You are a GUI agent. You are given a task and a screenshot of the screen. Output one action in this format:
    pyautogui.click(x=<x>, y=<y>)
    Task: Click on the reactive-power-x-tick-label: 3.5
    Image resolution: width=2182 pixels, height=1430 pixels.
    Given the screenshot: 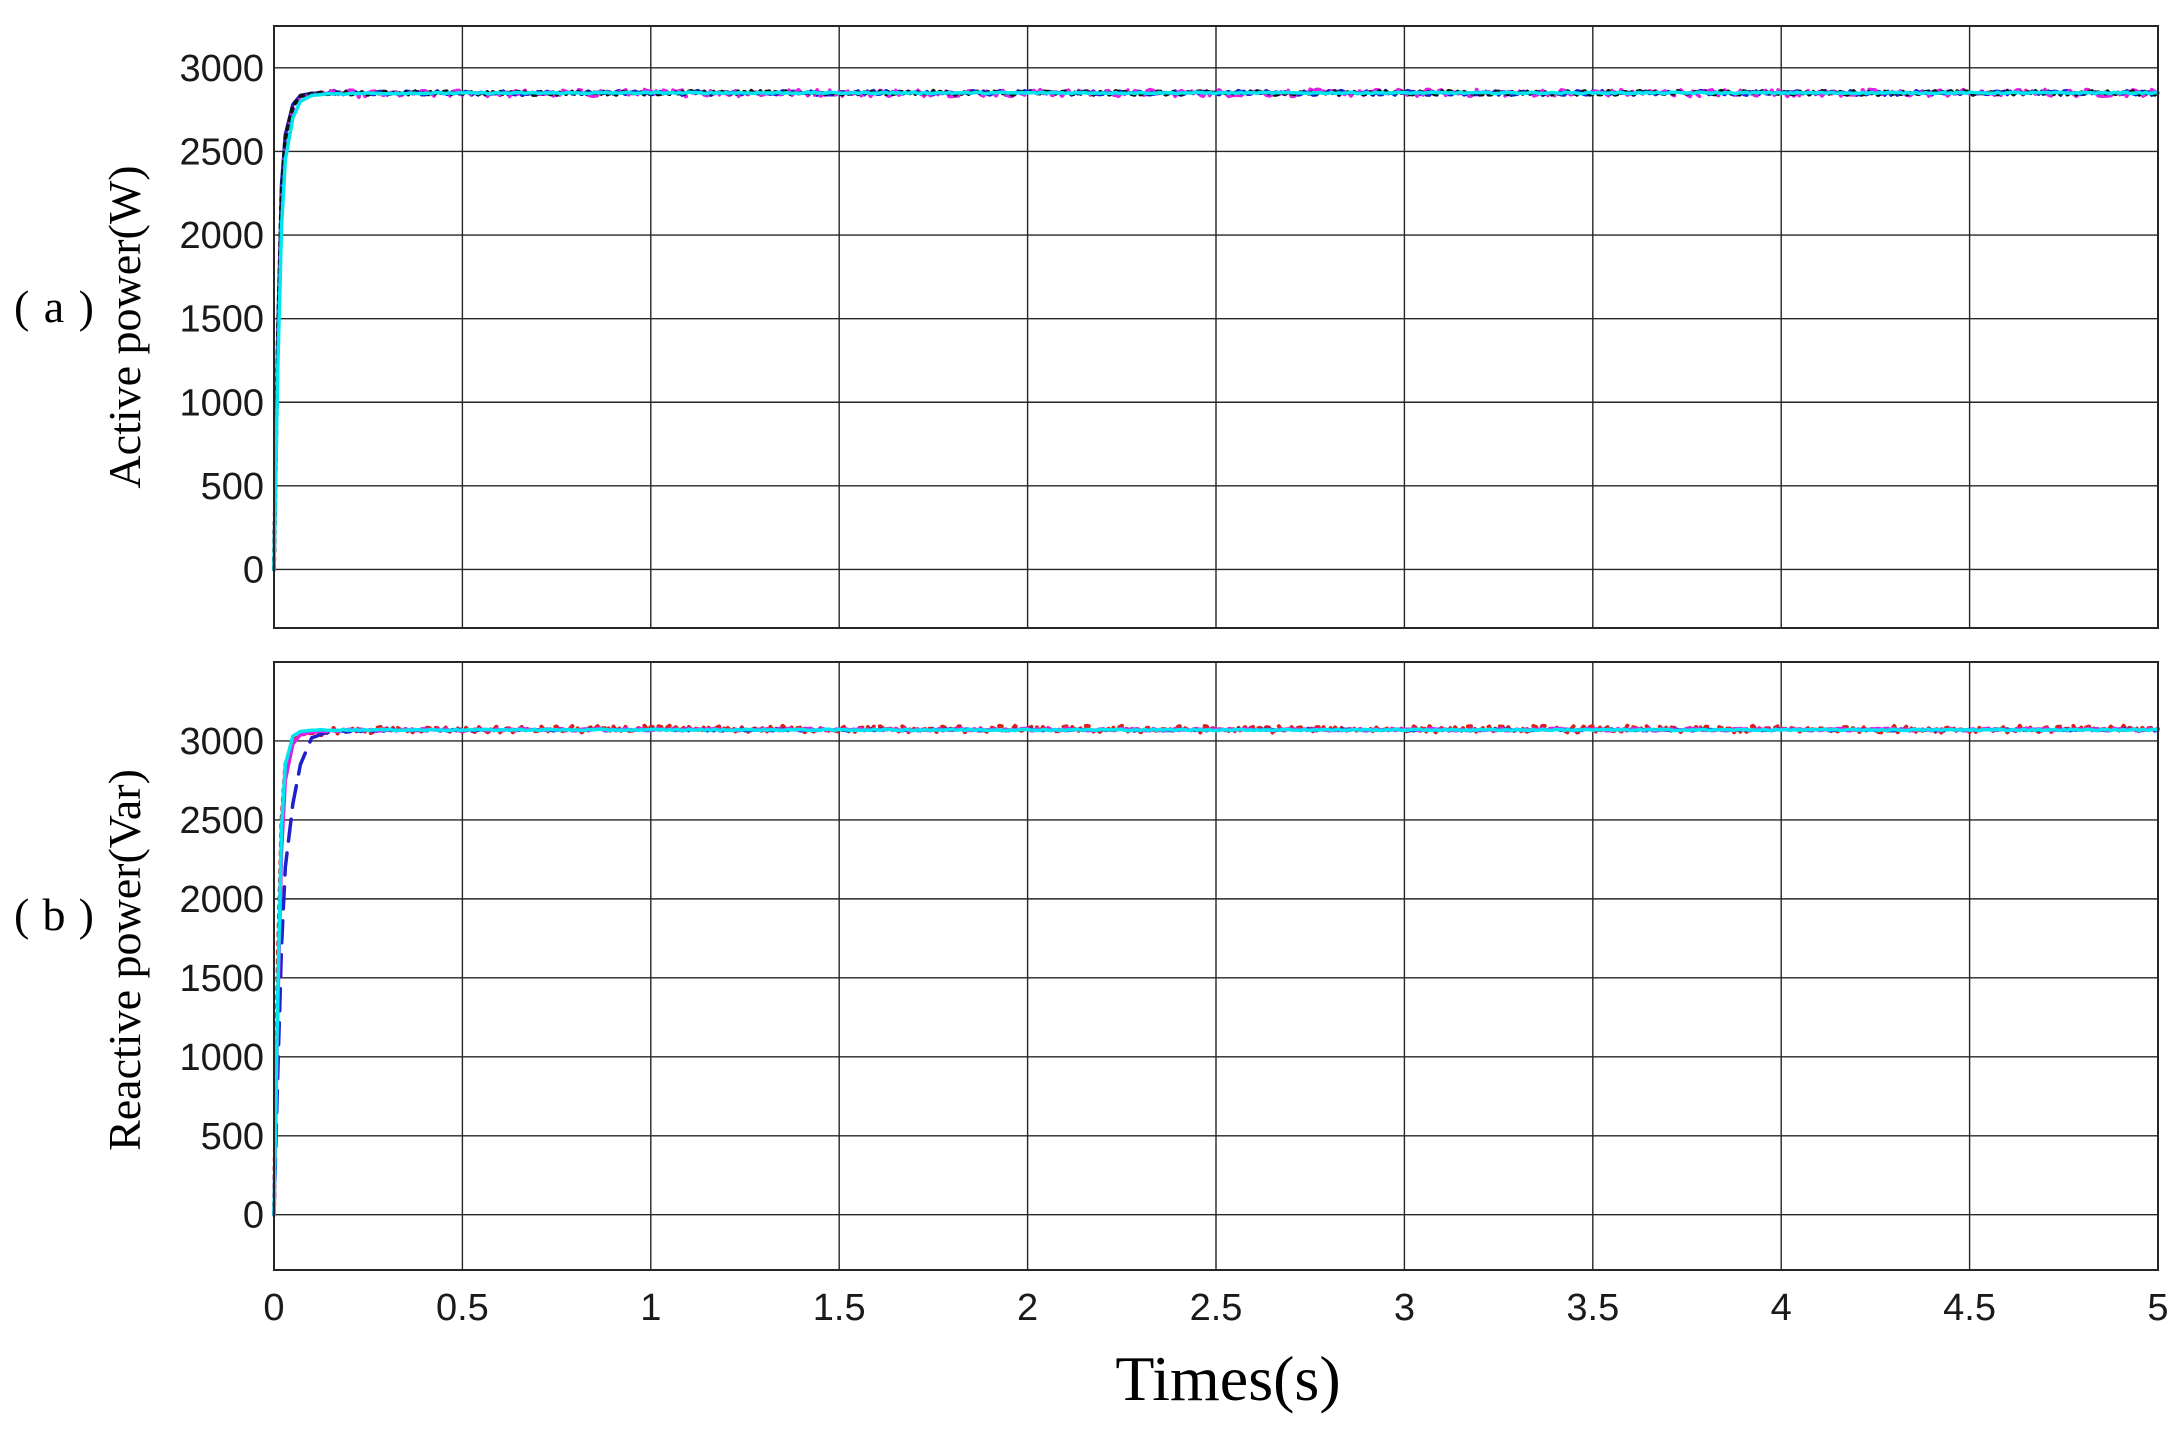 What is the action you would take?
    pyautogui.click(x=1592, y=1308)
    